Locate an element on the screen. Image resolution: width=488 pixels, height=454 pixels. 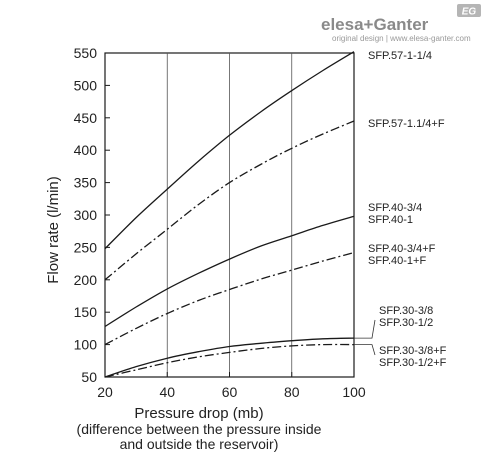
y-tick-label: 150 is located at coordinates (86, 312).